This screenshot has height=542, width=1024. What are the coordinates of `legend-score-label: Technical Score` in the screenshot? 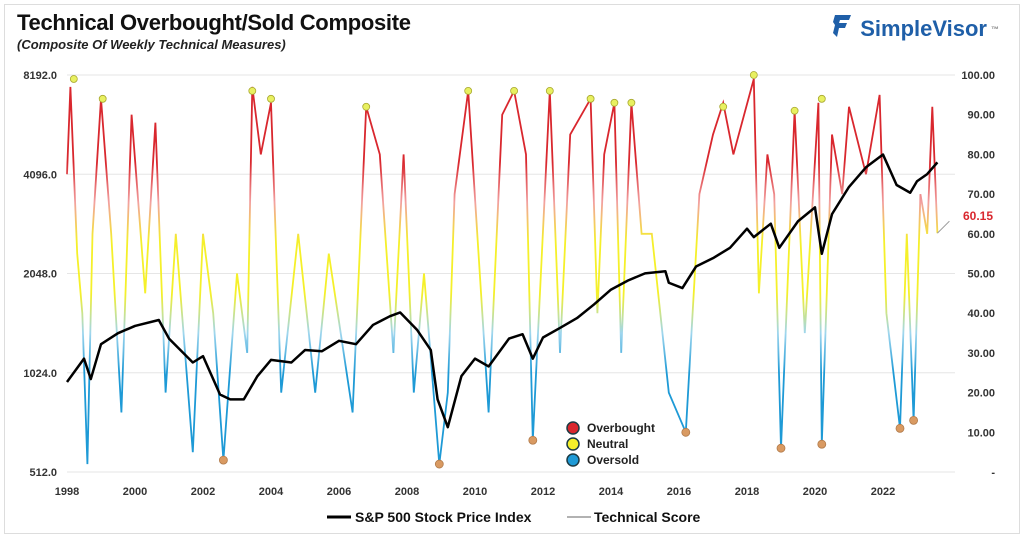 It's located at (647, 517).